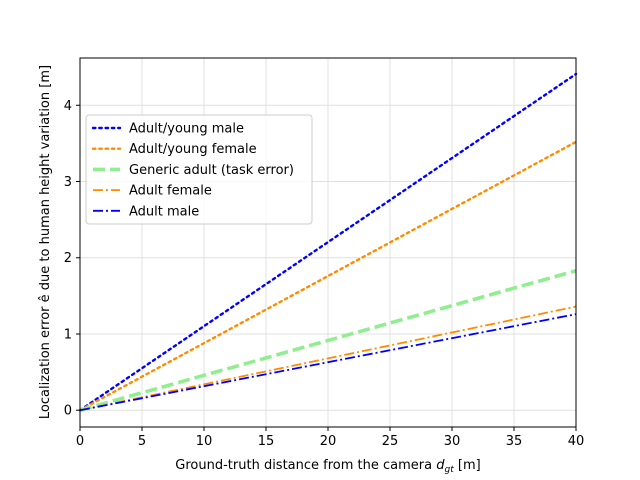 The width and height of the screenshot is (640, 480). Describe the element at coordinates (68, 106) in the screenshot. I see `y-tick-label: 4` at that location.